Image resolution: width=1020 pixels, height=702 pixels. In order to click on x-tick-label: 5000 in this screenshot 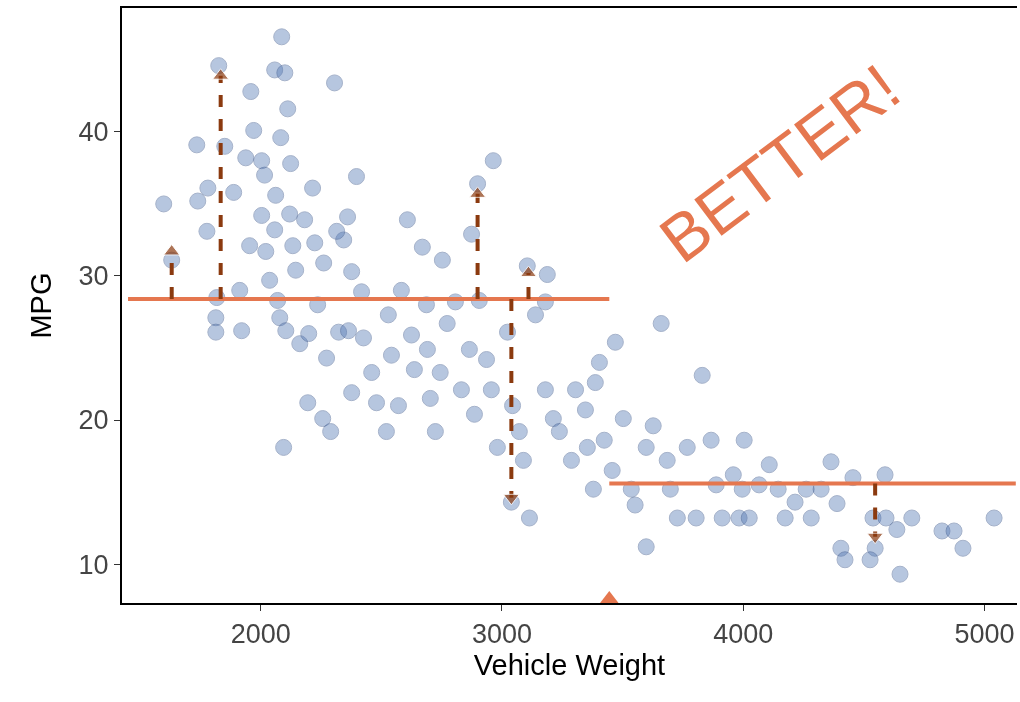, I will do `click(984, 634)`.